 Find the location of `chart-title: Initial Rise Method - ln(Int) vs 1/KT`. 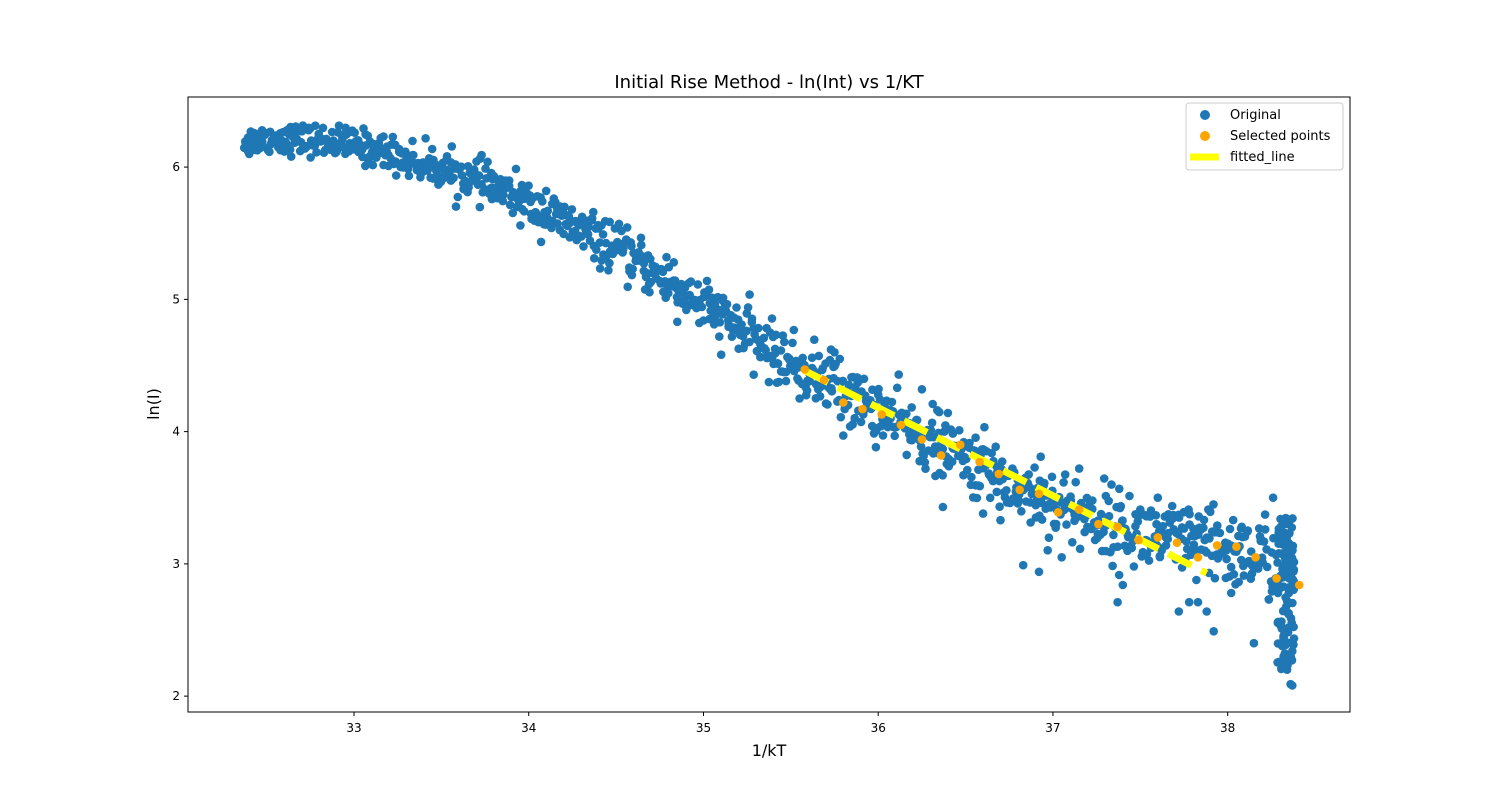

chart-title: Initial Rise Method - ln(Int) vs 1/KT is located at coordinates (769, 82).